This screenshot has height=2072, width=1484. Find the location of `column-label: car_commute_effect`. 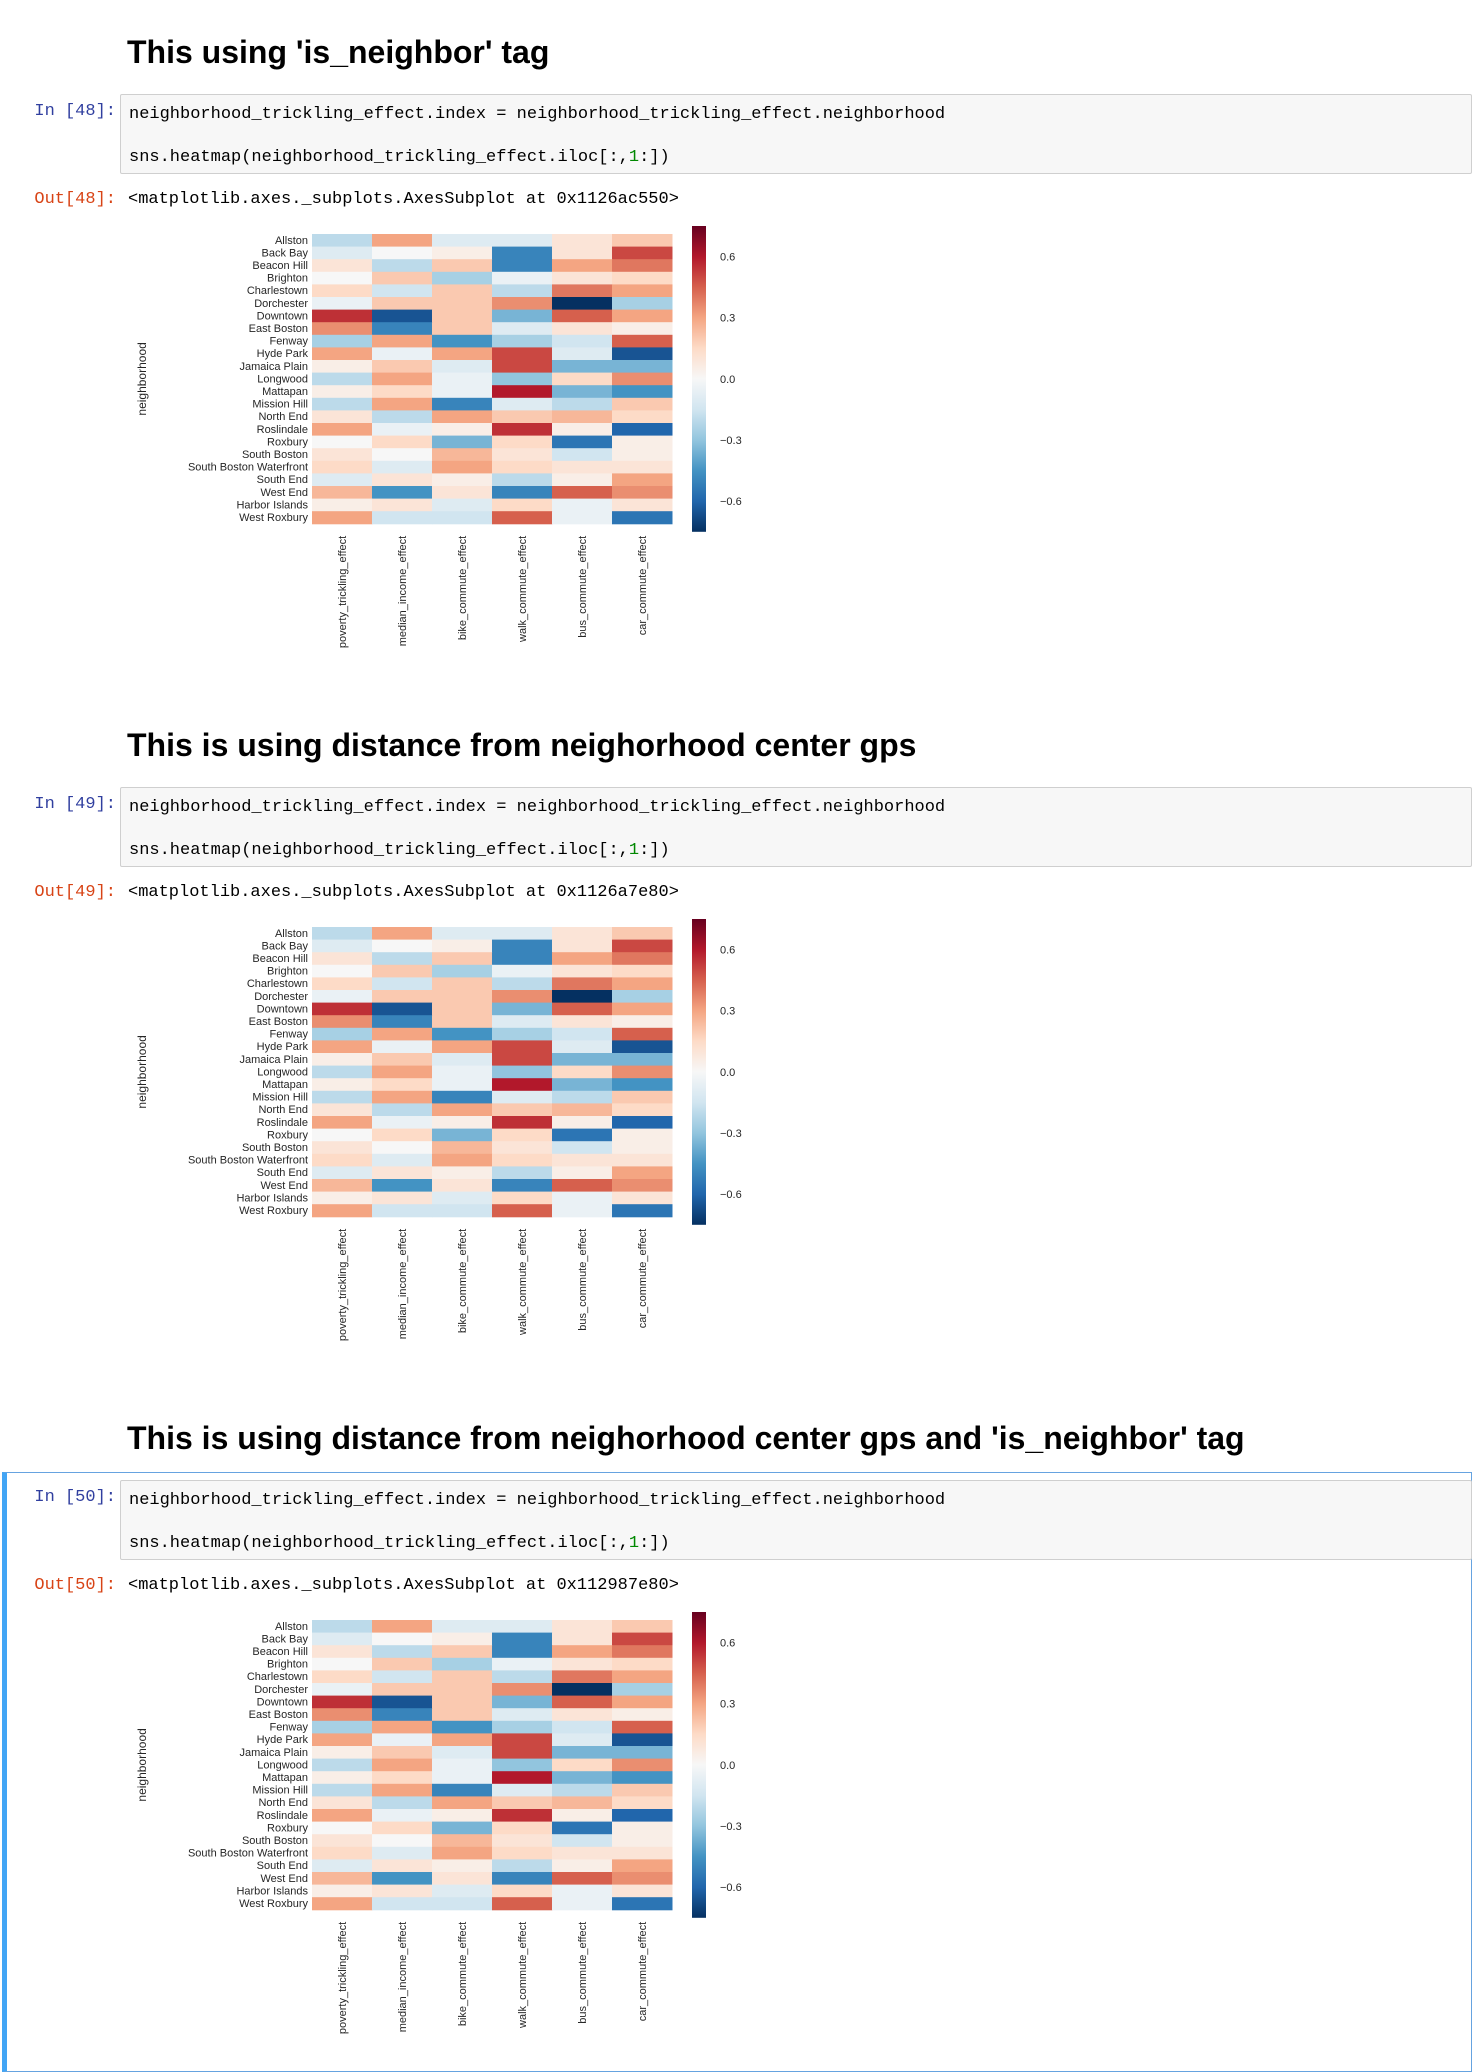

column-label: car_commute_effect is located at coordinates (643, 585).